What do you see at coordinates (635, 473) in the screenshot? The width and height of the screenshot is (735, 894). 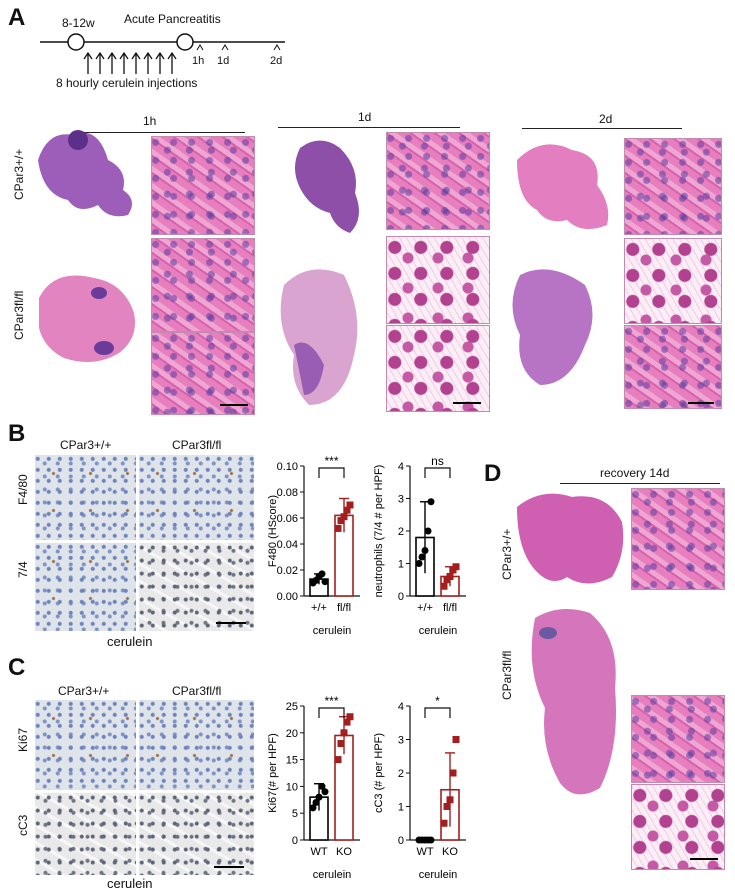 I see `header-recovery: recovery 14d` at bounding box center [635, 473].